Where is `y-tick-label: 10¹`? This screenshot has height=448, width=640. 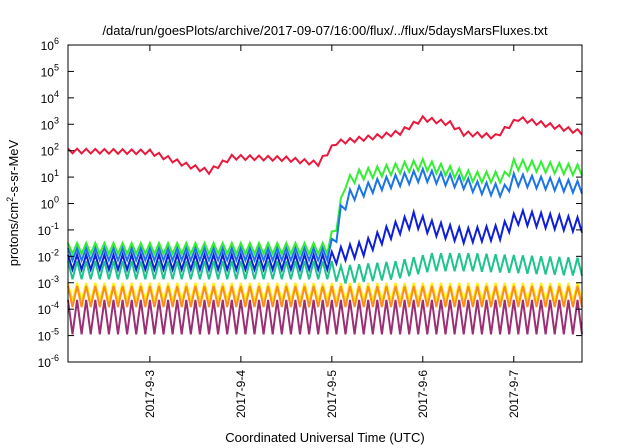 y-tick-label: 10¹ is located at coordinates (50, 176).